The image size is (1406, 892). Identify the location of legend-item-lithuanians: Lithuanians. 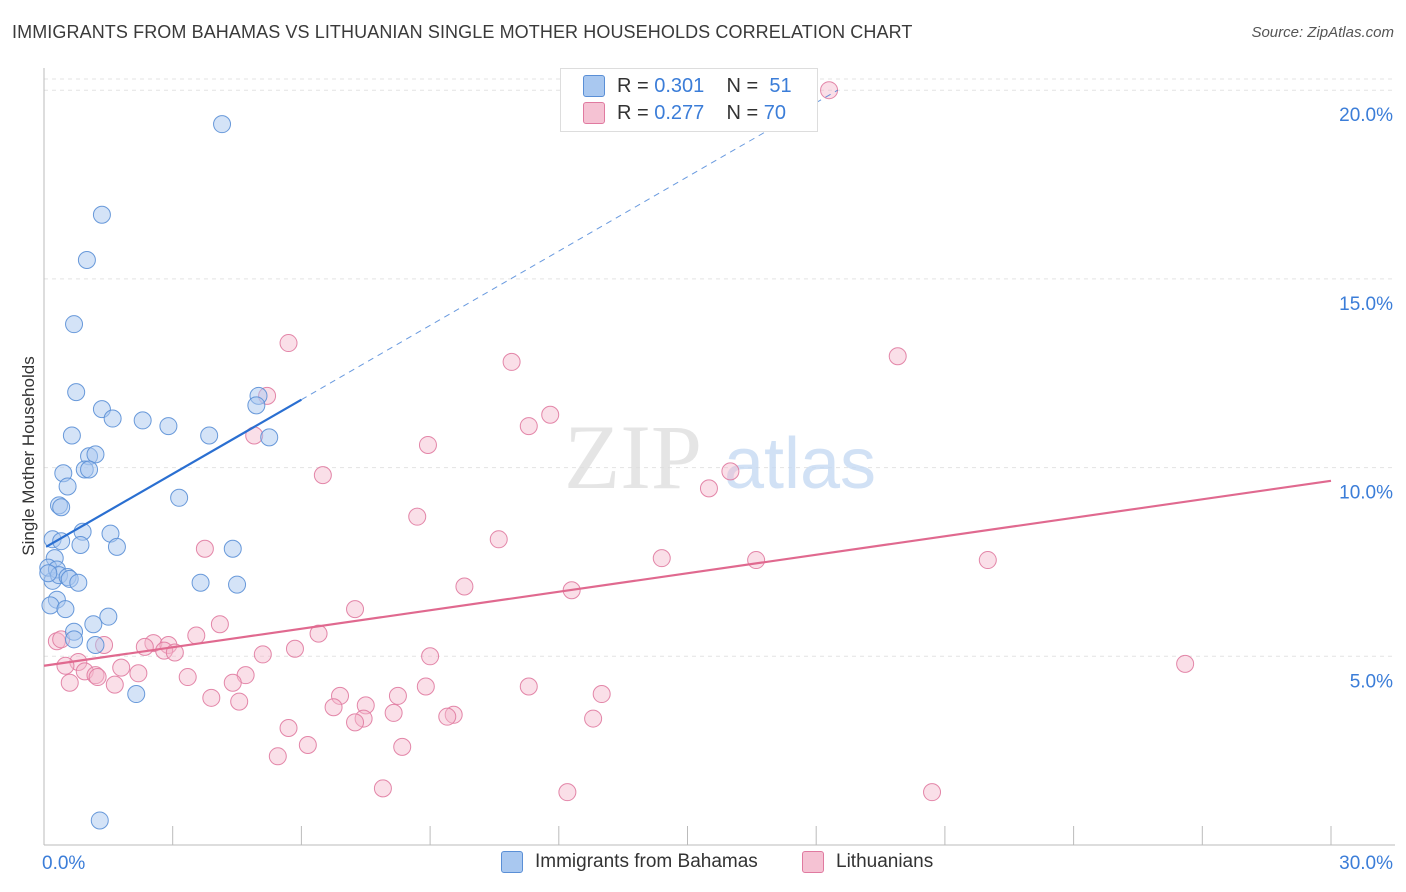
(867, 862).